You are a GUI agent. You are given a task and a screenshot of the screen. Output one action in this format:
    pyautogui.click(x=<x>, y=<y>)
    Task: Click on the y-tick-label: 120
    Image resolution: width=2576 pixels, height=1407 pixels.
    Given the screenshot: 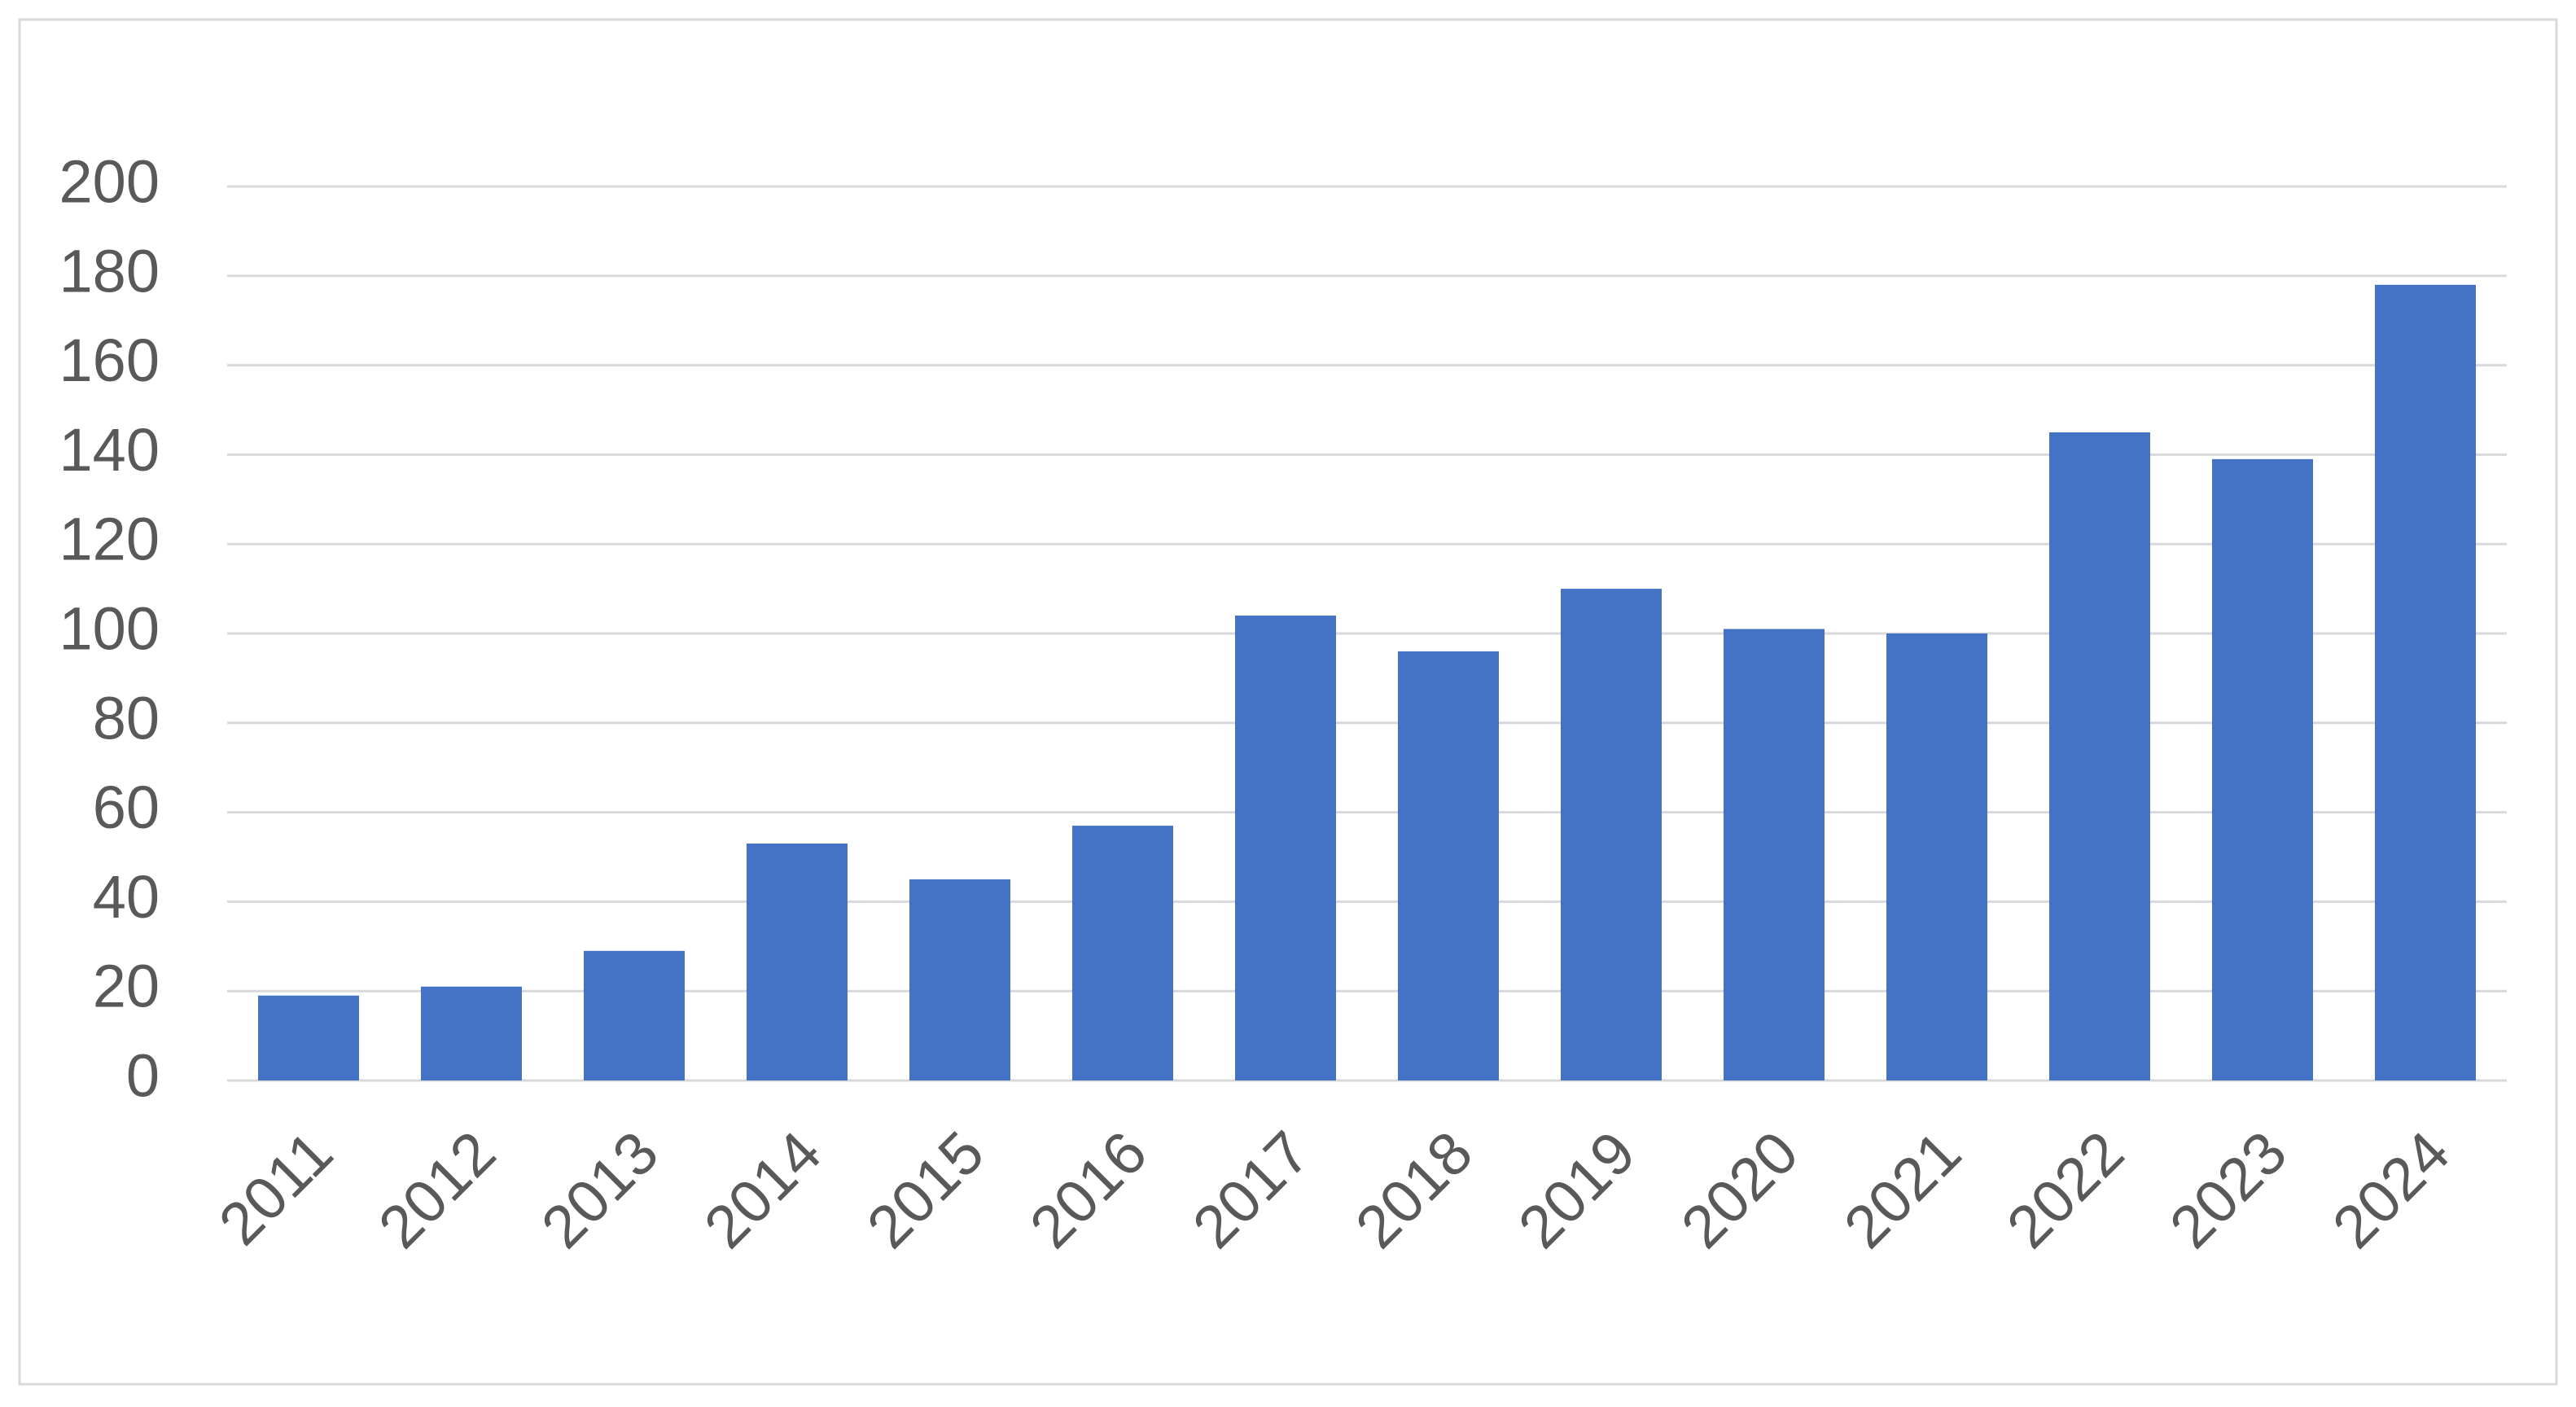 What is the action you would take?
    pyautogui.click(x=109, y=539)
    